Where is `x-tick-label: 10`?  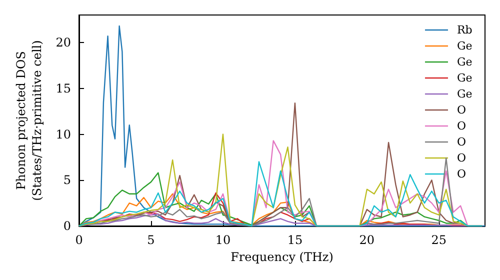 x-tick-label: 10 is located at coordinates (223, 240).